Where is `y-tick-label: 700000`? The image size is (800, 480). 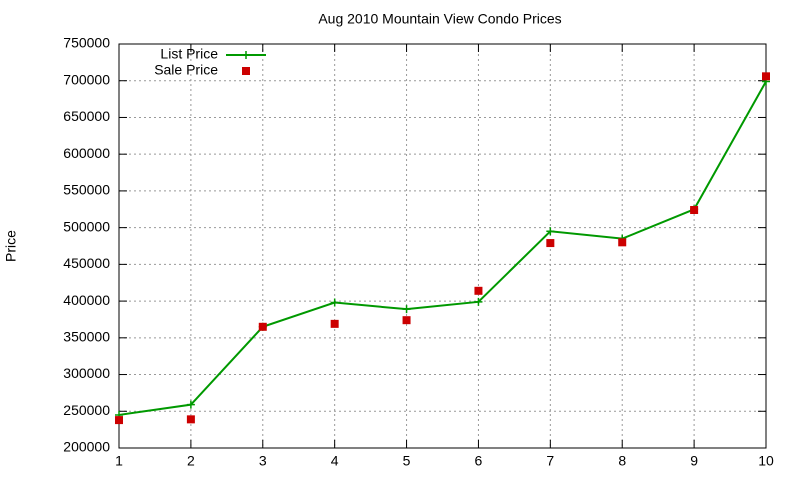
y-tick-label: 700000 is located at coordinates (86, 79).